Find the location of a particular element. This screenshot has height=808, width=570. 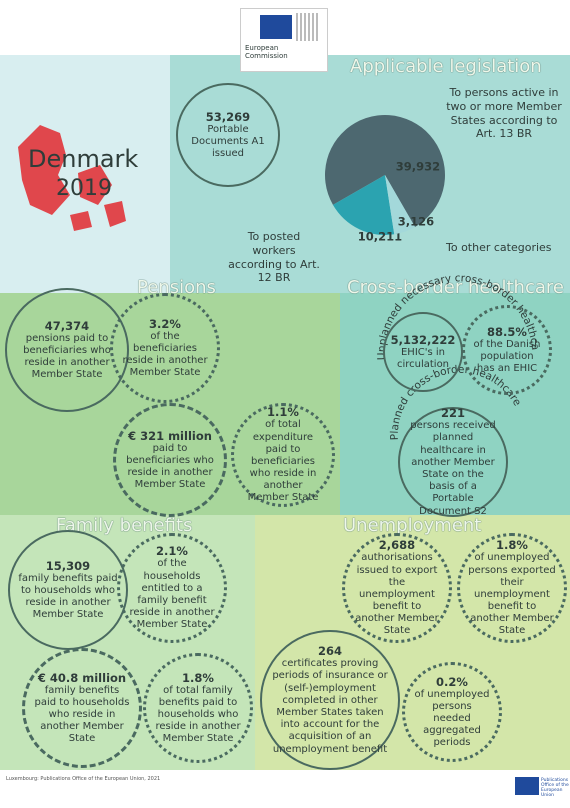

map is located at coordinates (72, 178).